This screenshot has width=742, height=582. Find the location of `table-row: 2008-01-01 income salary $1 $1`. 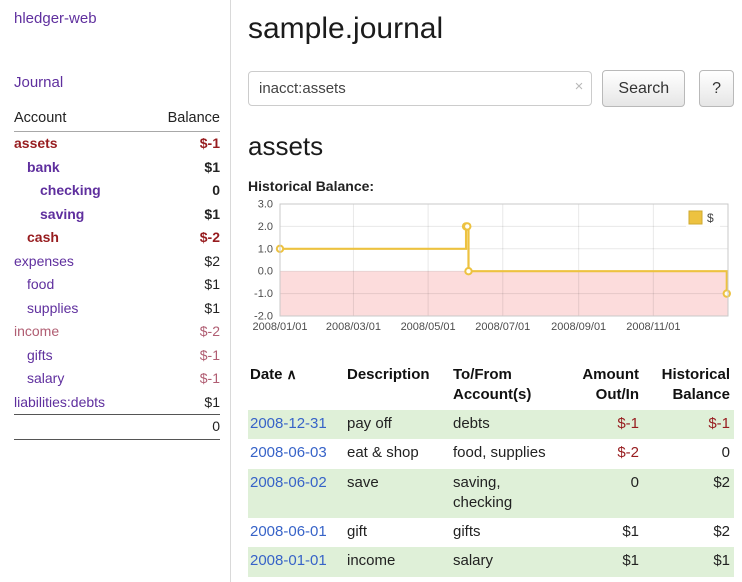

table-row: 2008-01-01 income salary $1 $1 is located at coordinates (491, 562).